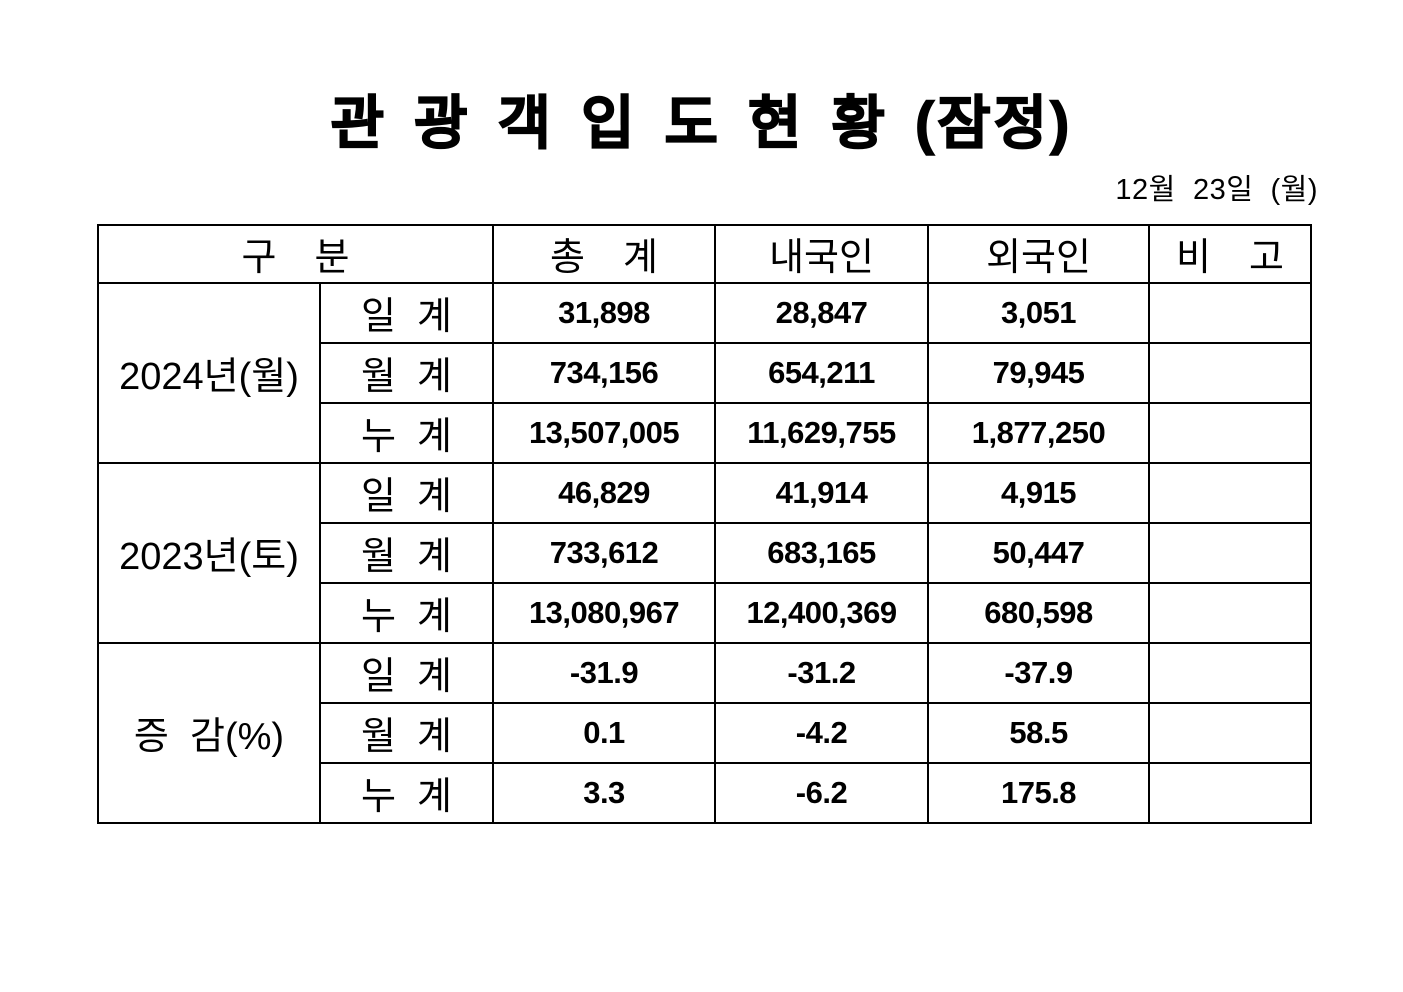  What do you see at coordinates (822, 732) in the screenshot?
I see `value-cell-domestic: -4.2` at bounding box center [822, 732].